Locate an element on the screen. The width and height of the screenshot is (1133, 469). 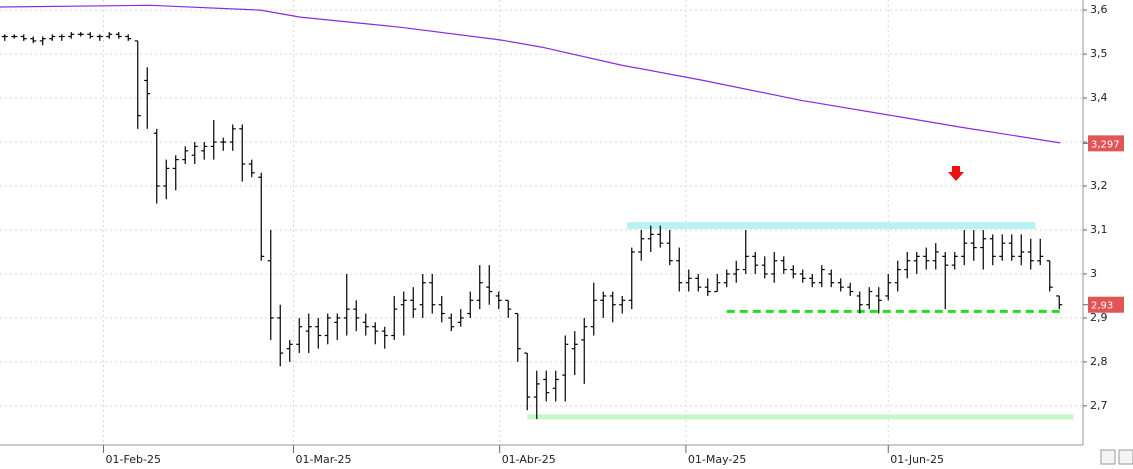
y-tick-label: 3 is located at coordinates (1093, 273).